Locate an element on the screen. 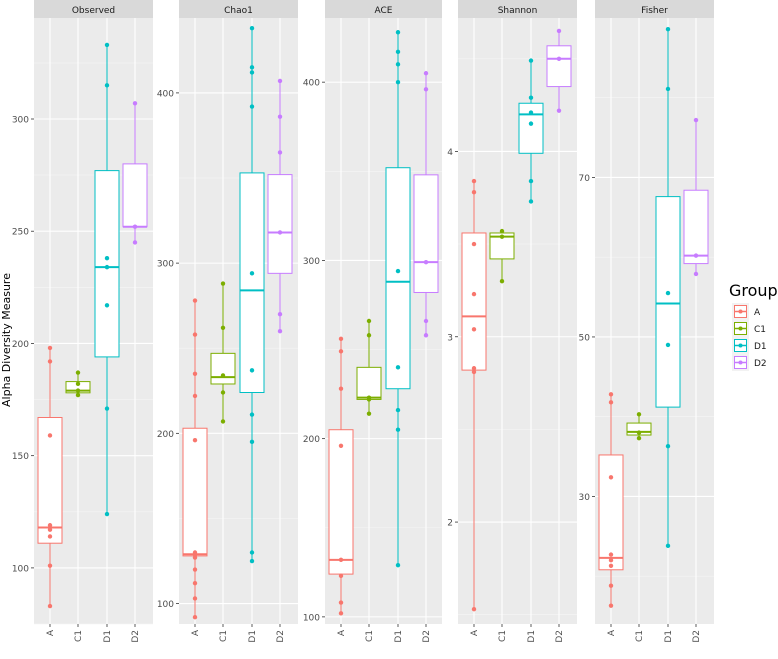 This screenshot has width=778, height=659. legend-item-a: A is located at coordinates (746, 311).